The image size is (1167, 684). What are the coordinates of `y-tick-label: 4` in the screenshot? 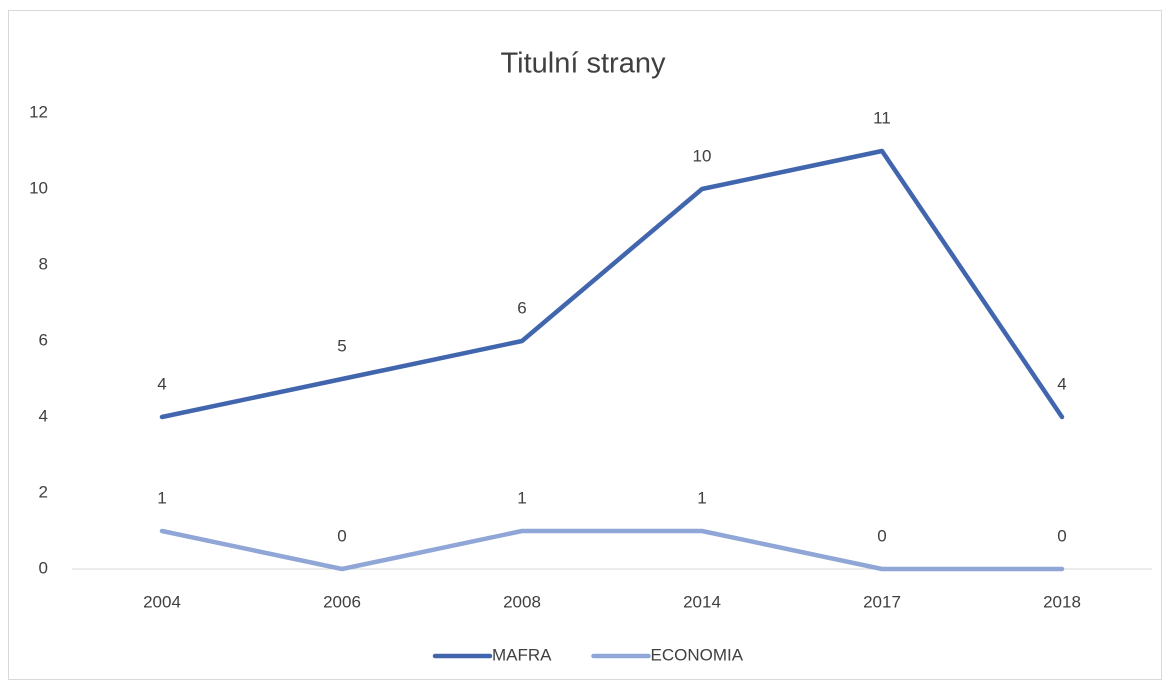 It's located at (43, 415).